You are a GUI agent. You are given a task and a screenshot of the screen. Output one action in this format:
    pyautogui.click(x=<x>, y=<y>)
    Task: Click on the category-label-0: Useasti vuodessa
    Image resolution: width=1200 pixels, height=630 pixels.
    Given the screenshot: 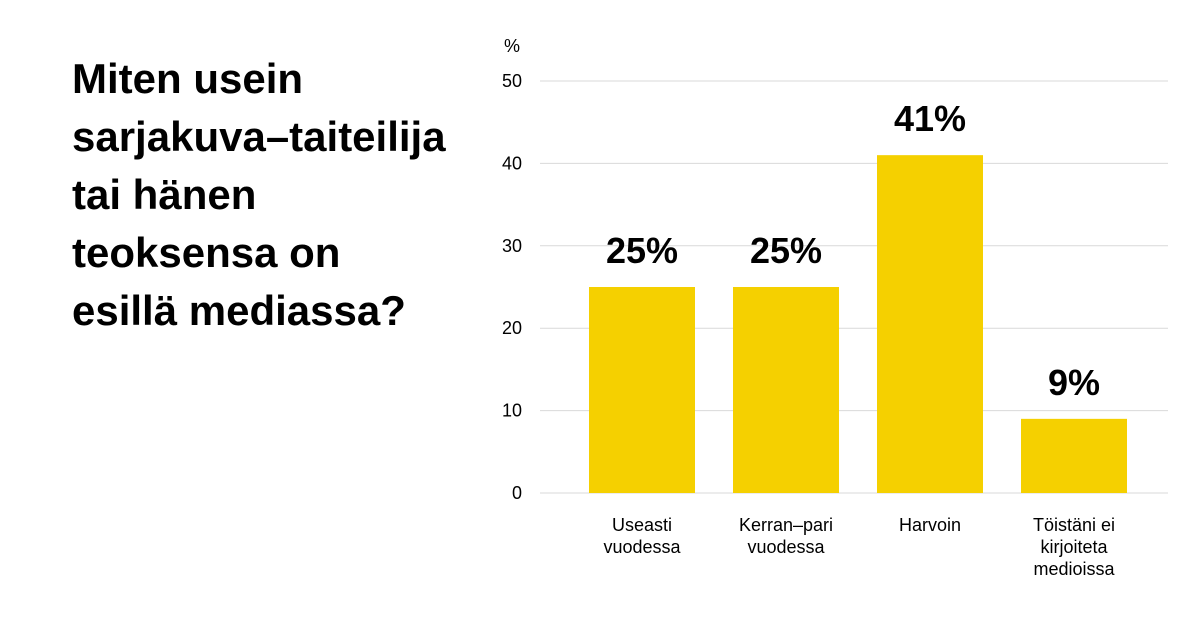 What is the action you would take?
    pyautogui.click(x=642, y=536)
    